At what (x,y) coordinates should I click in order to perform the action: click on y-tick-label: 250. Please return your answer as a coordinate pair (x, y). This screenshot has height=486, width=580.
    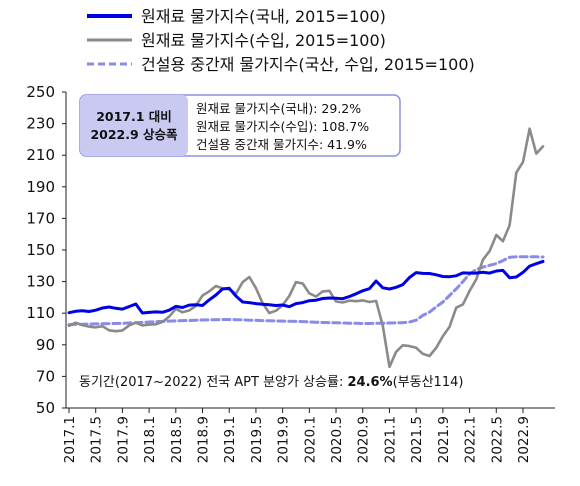
    Looking at the image, I should click on (40, 92).